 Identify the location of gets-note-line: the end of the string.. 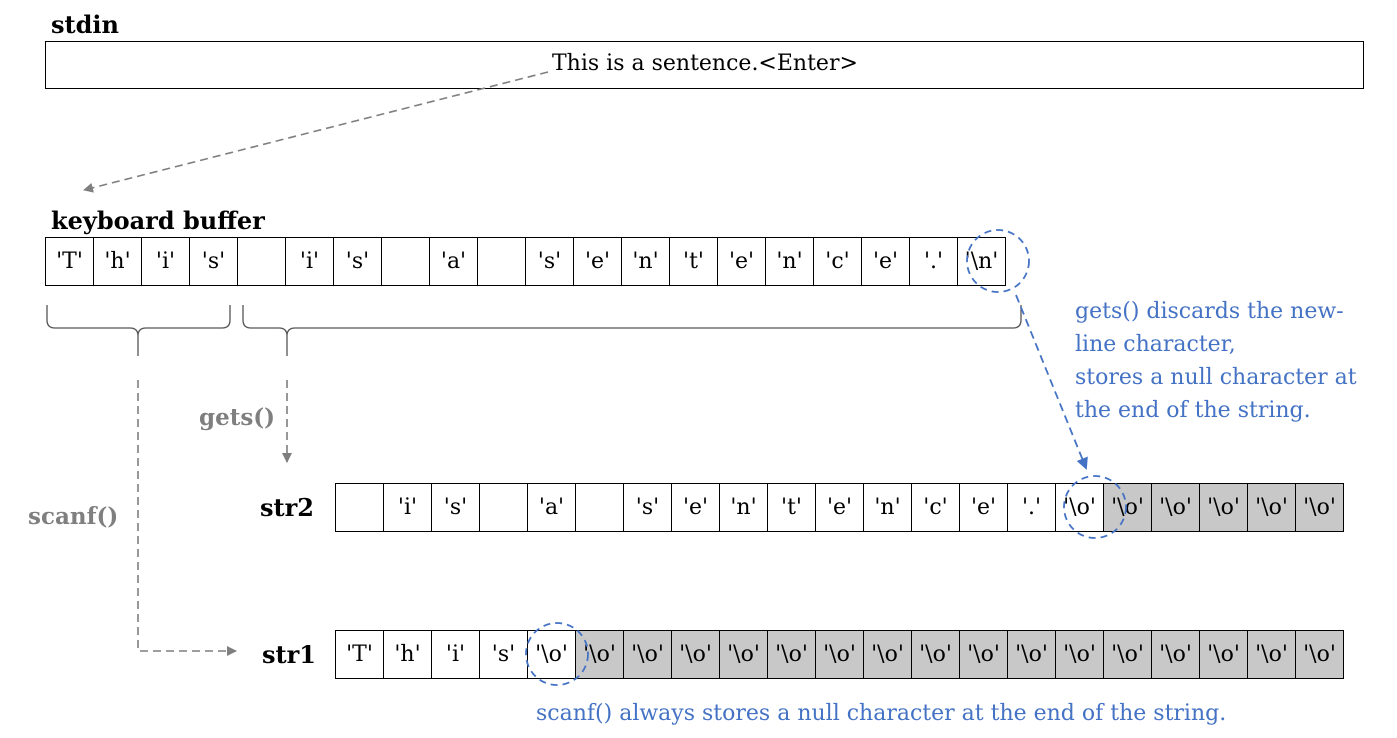
(1193, 410).